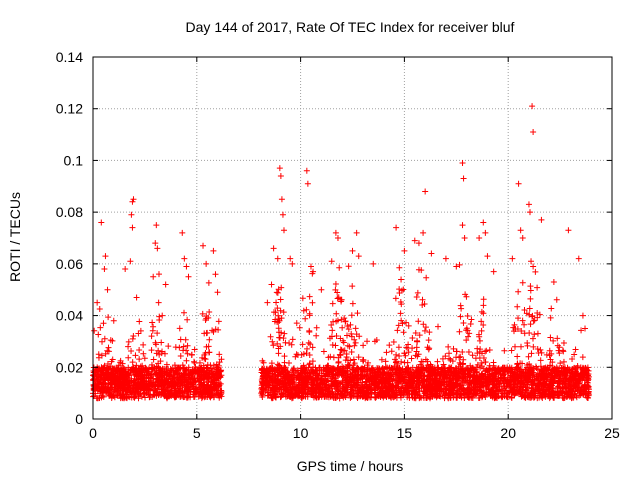 The height and width of the screenshot is (480, 640). What do you see at coordinates (93, 433) in the screenshot?
I see `x-tick-label: 0` at bounding box center [93, 433].